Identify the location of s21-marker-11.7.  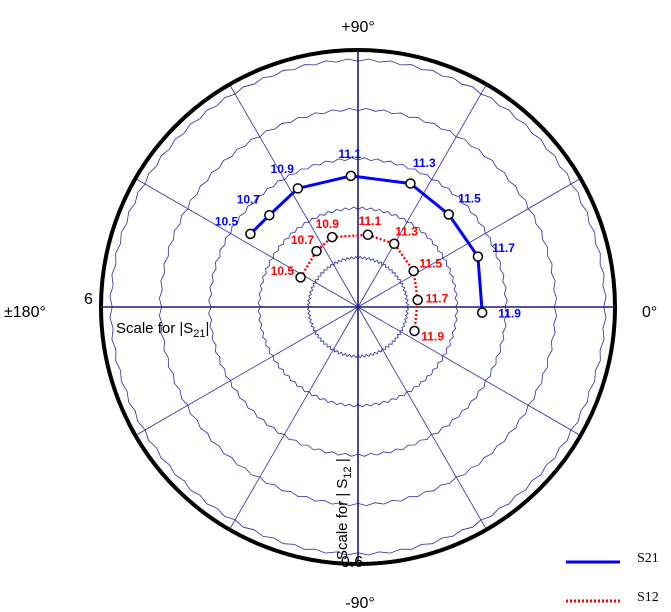
(478, 256).